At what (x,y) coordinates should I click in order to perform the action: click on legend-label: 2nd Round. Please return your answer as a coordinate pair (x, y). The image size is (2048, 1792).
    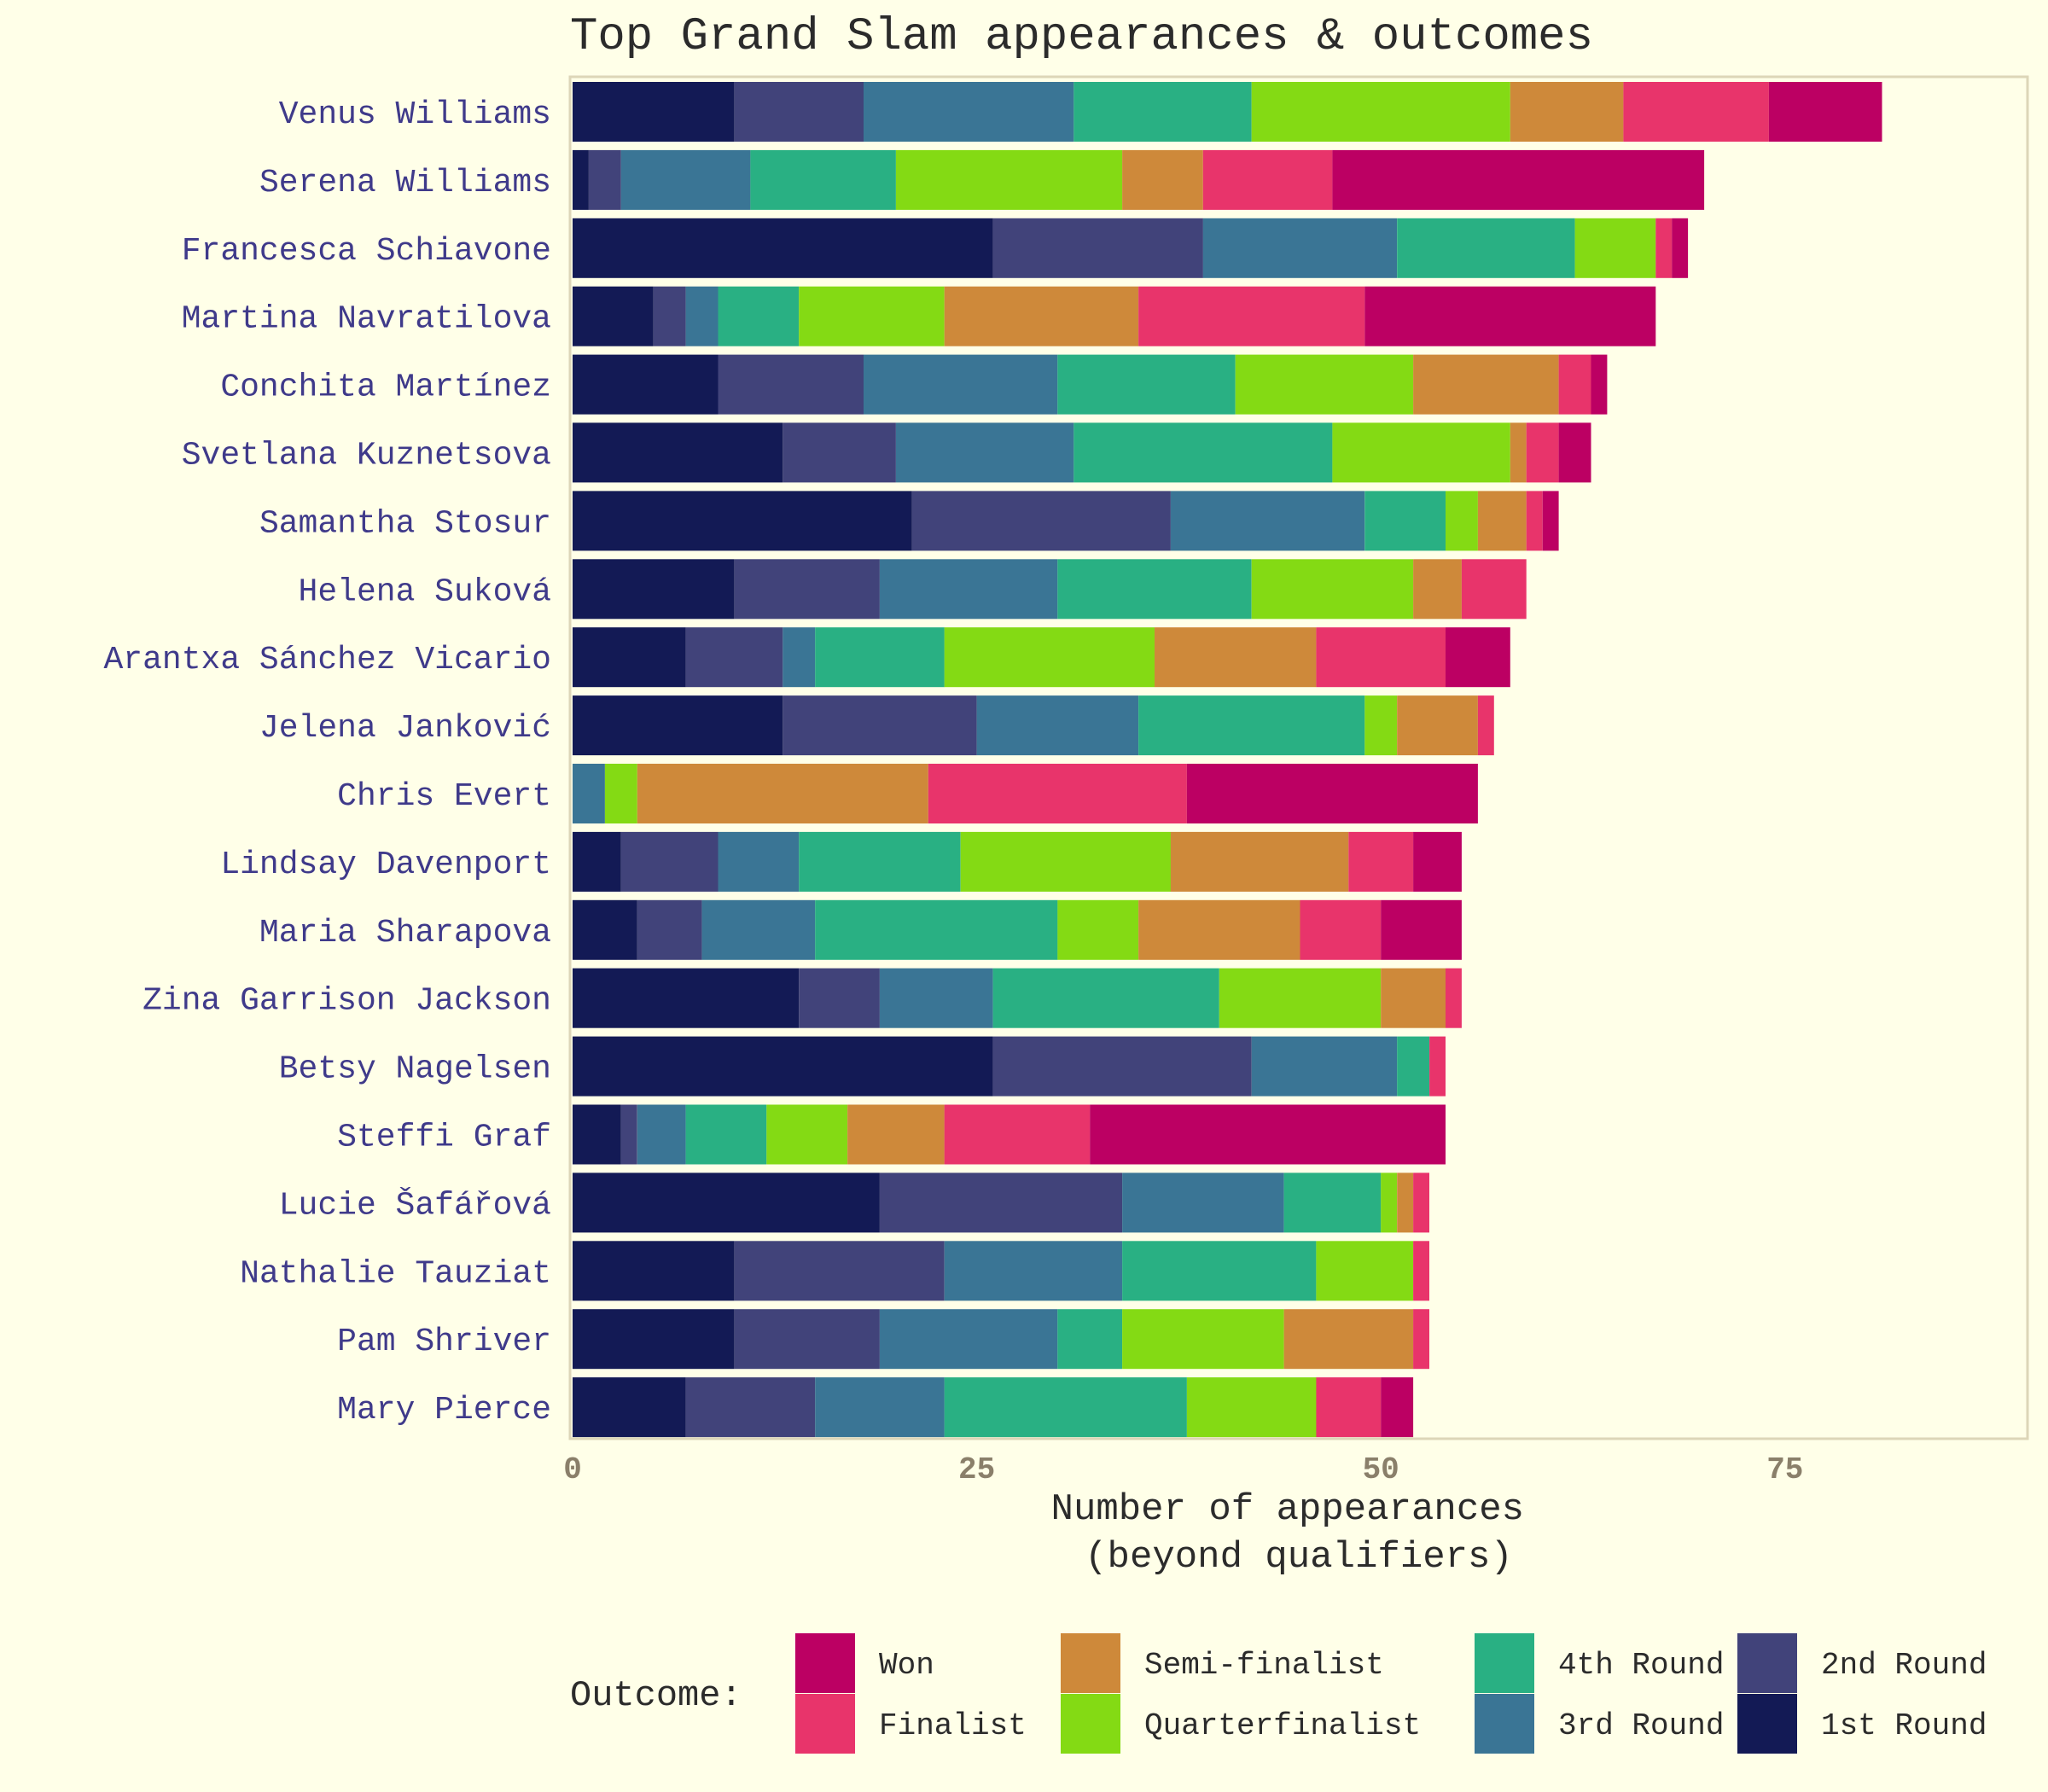
    Looking at the image, I should click on (1904, 1665).